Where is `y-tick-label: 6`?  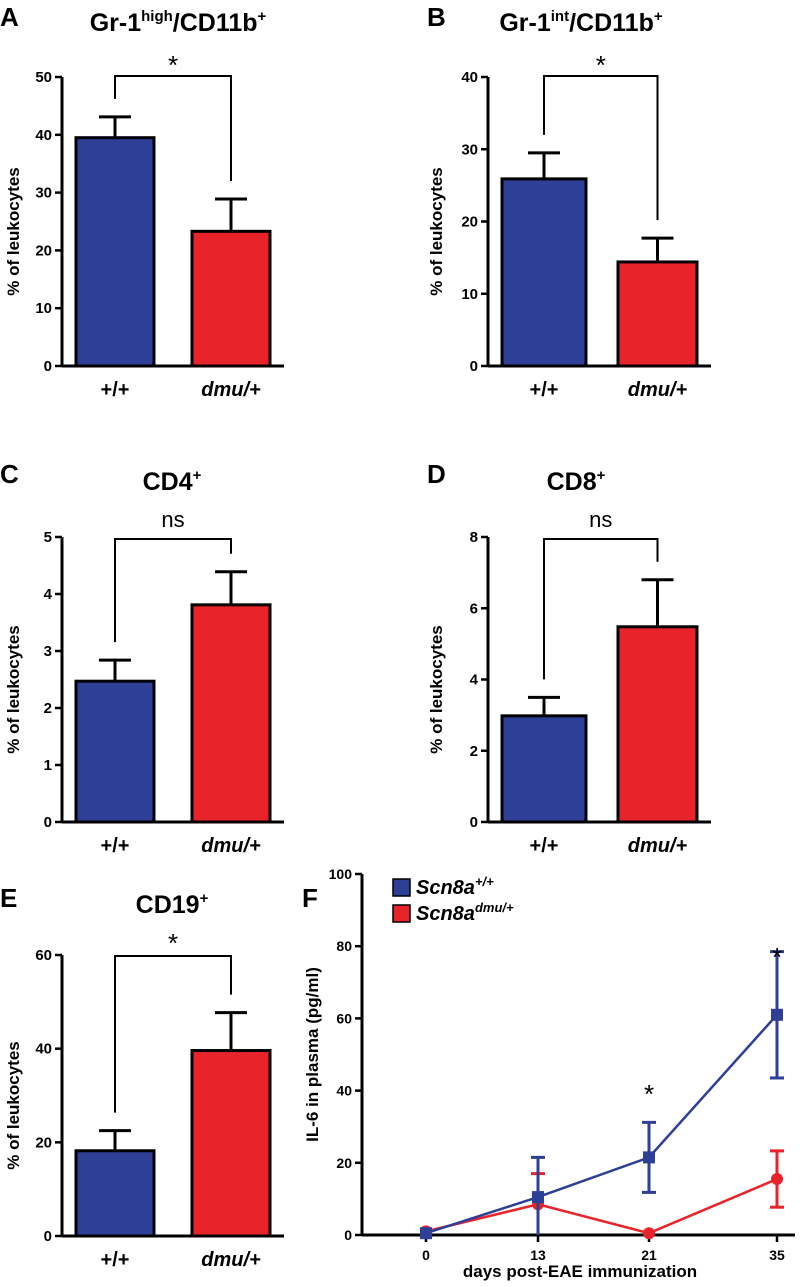
y-tick-label: 6 is located at coordinates (474, 608).